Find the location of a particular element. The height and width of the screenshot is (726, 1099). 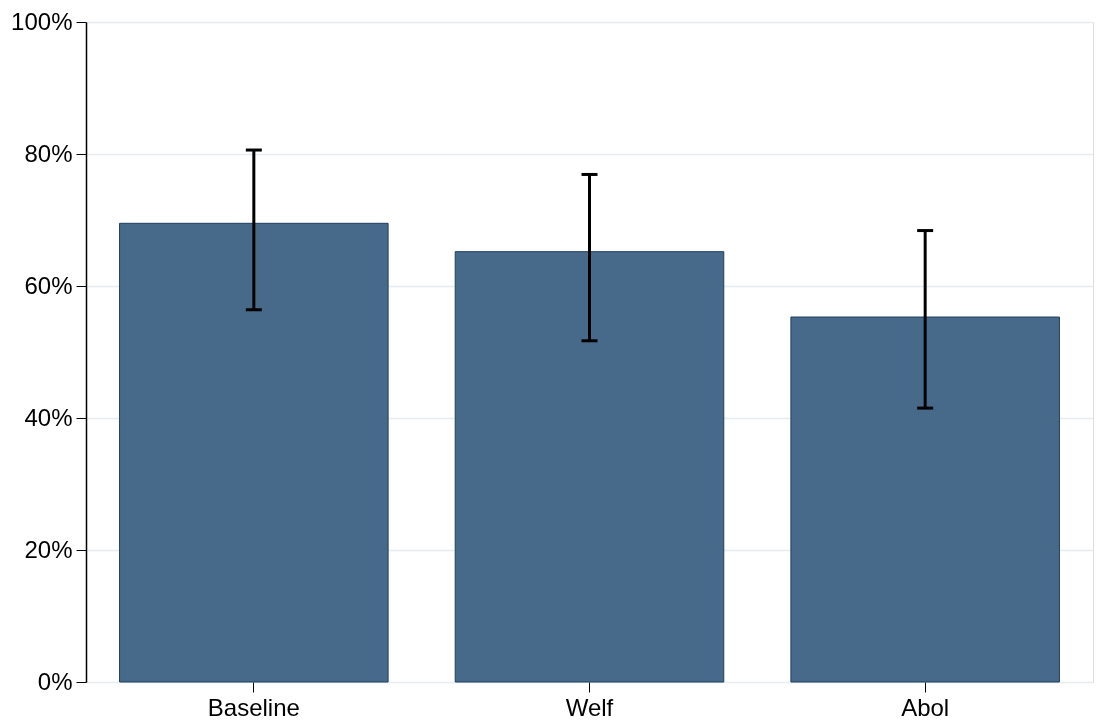

x-tick-label: Abol is located at coordinates (925, 707).